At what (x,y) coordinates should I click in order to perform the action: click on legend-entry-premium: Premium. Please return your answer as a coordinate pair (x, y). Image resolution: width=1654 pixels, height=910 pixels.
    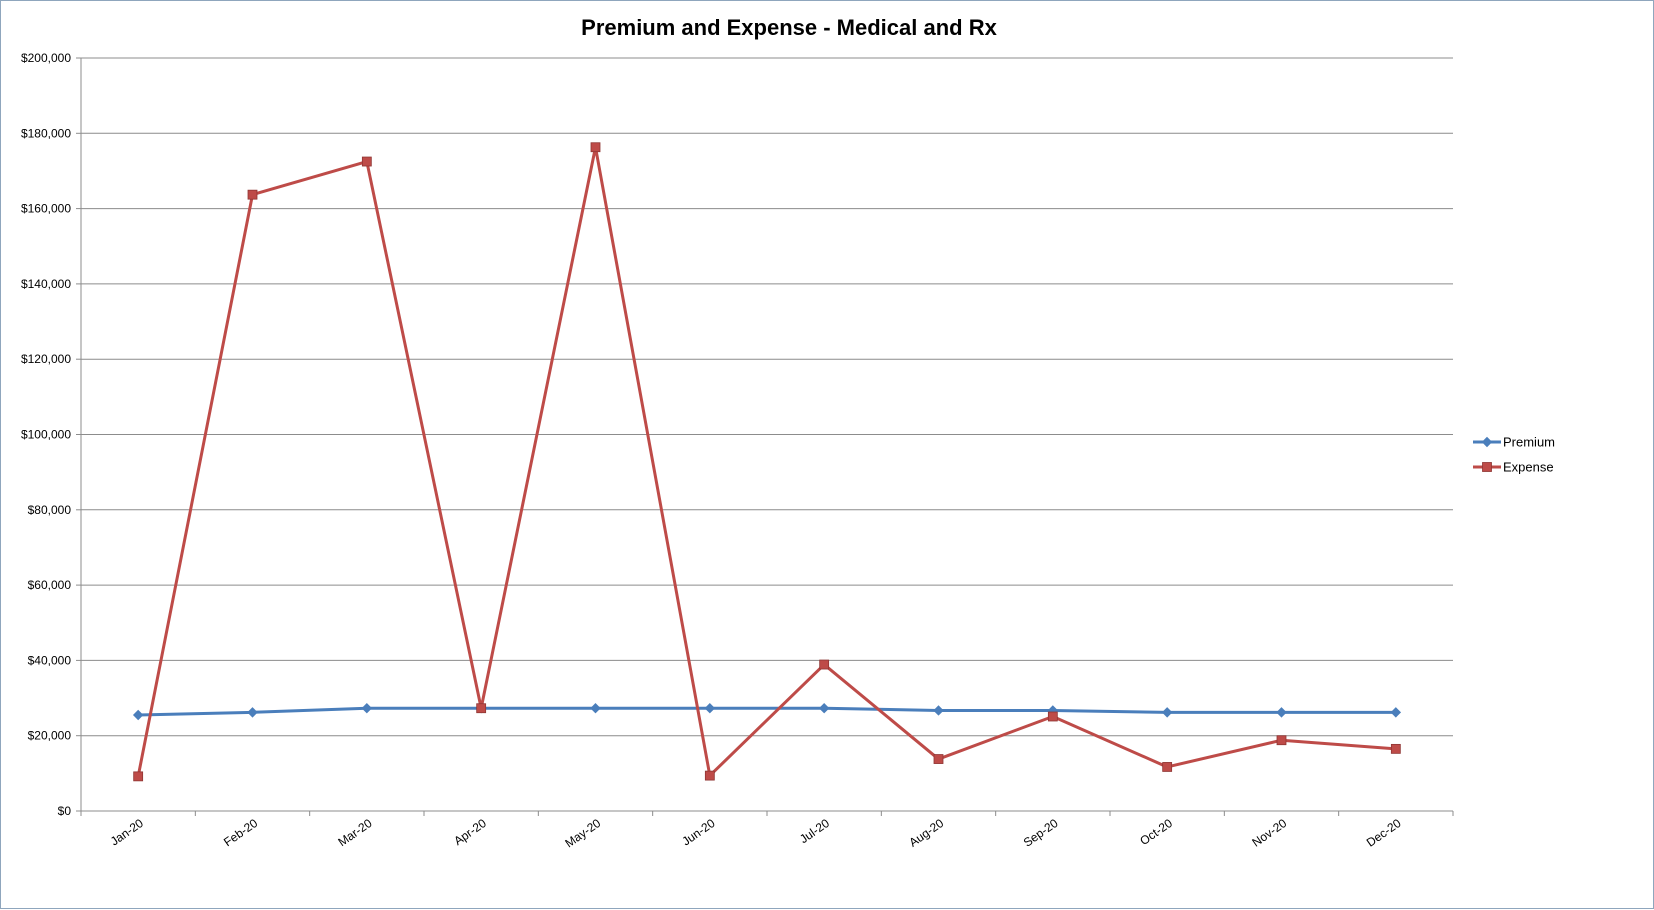
    Looking at the image, I should click on (1514, 442).